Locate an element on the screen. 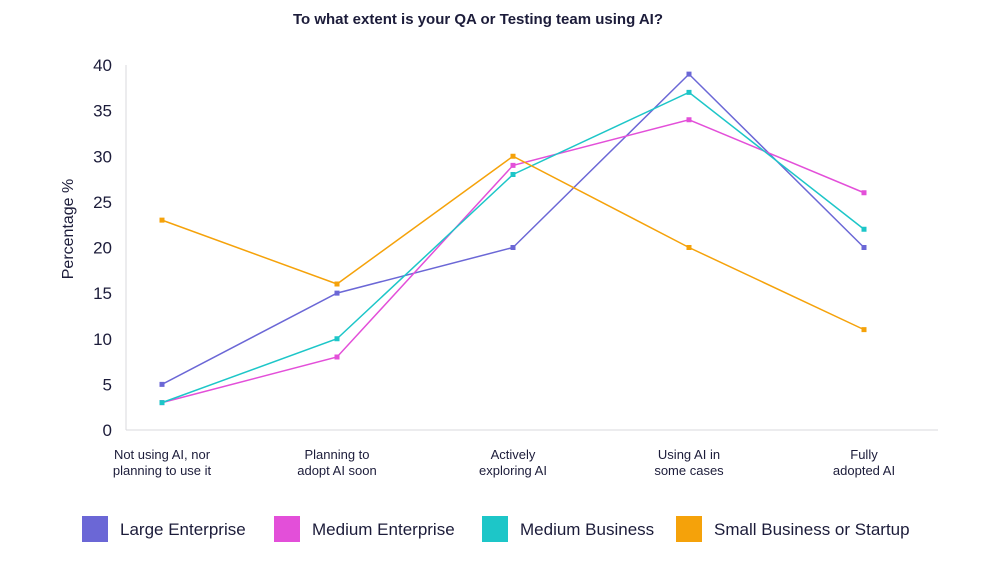  legend-label: Medium Enterprise is located at coordinates (383, 529).